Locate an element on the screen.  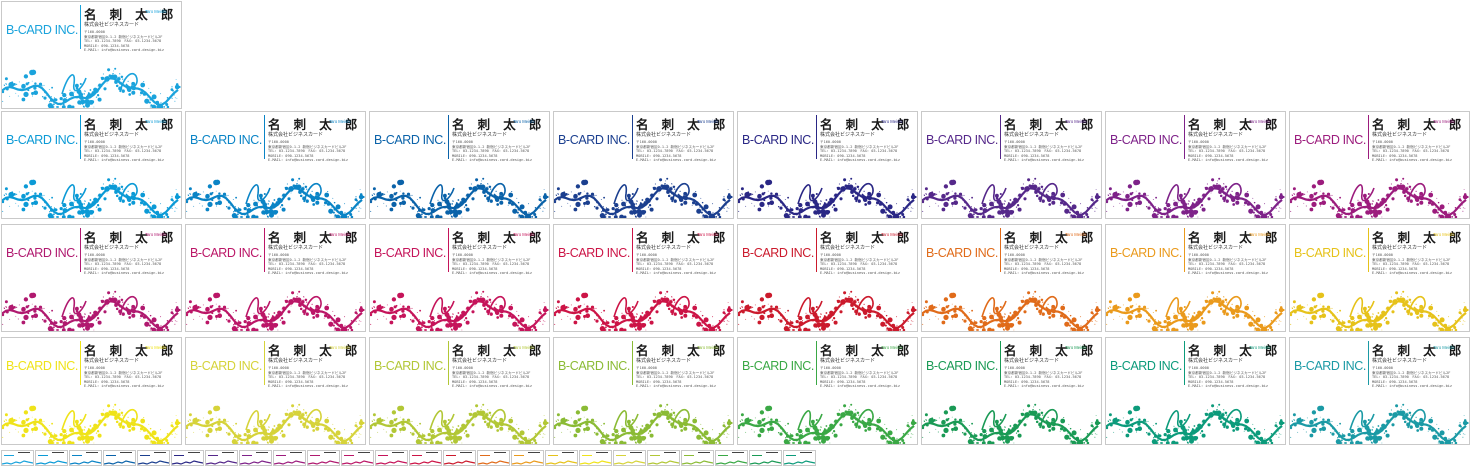
card-postal: 〒160-0000 is located at coordinates (646, 142).